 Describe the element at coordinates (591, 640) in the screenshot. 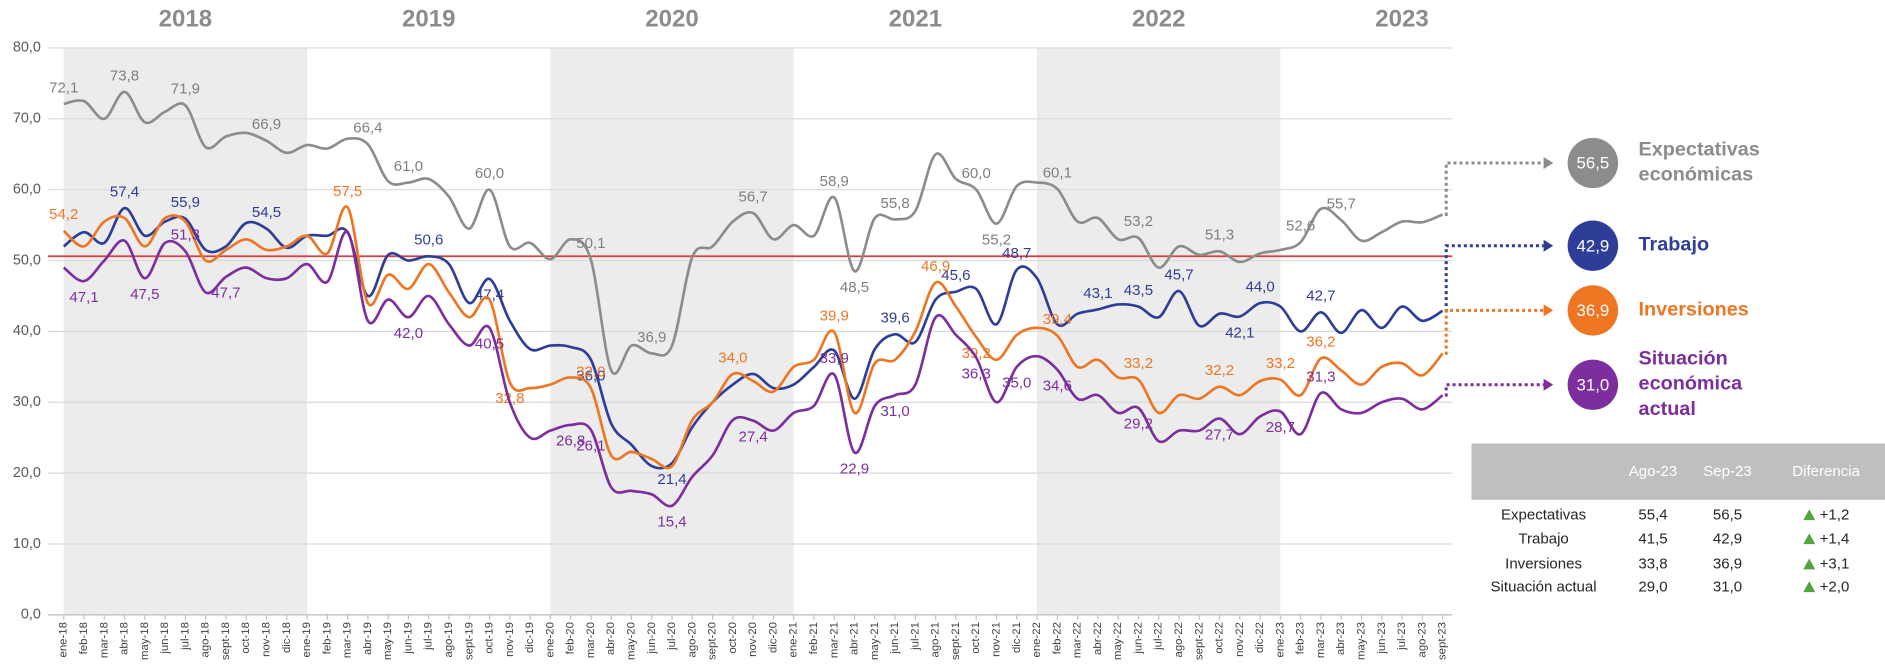

I see `x-tick-label: mar-20` at that location.